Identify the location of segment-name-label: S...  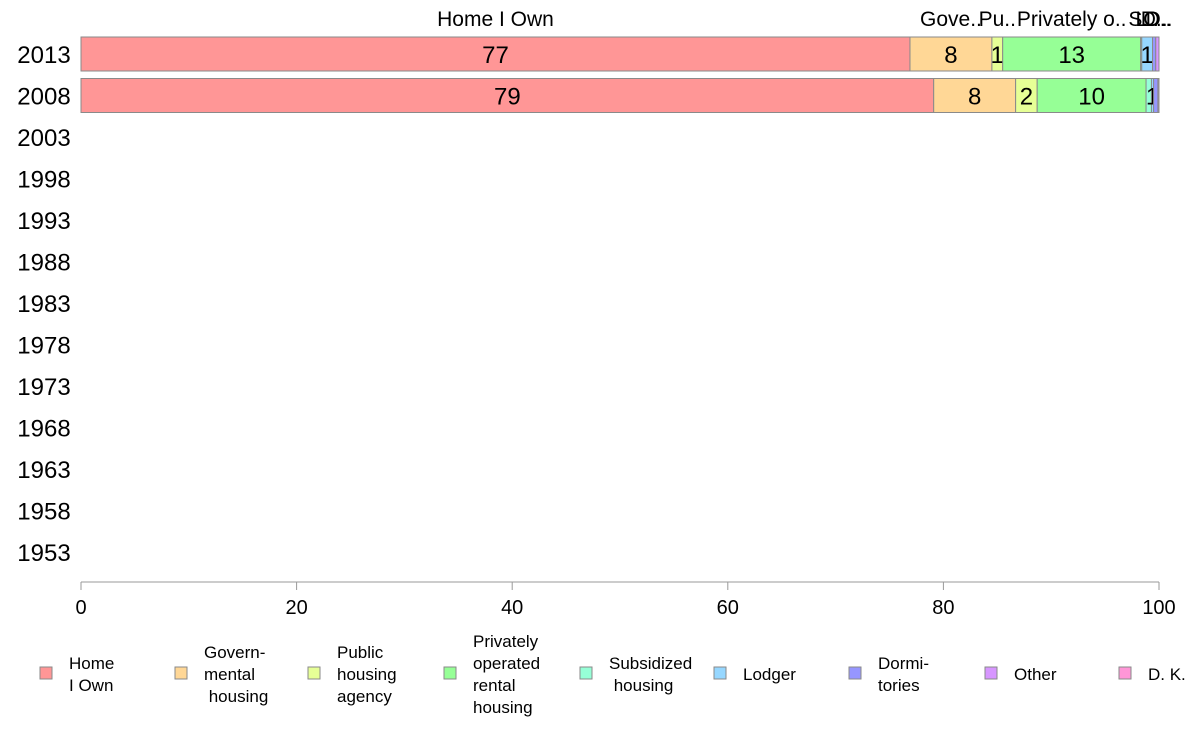
(1141, 19).